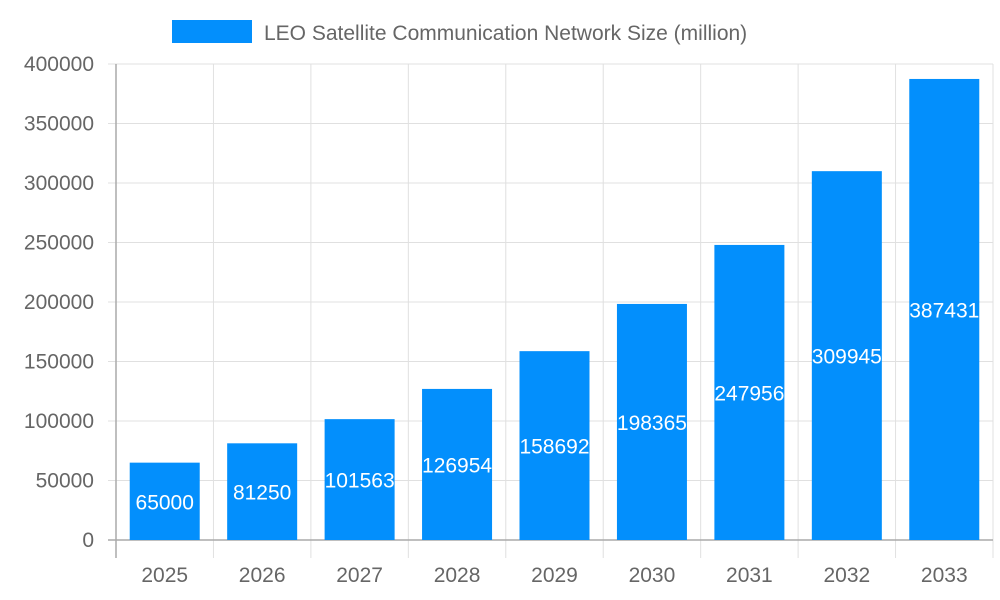 Image resolution: width=1000 pixels, height=600 pixels. I want to click on x-tick-label: 2033, so click(944, 575).